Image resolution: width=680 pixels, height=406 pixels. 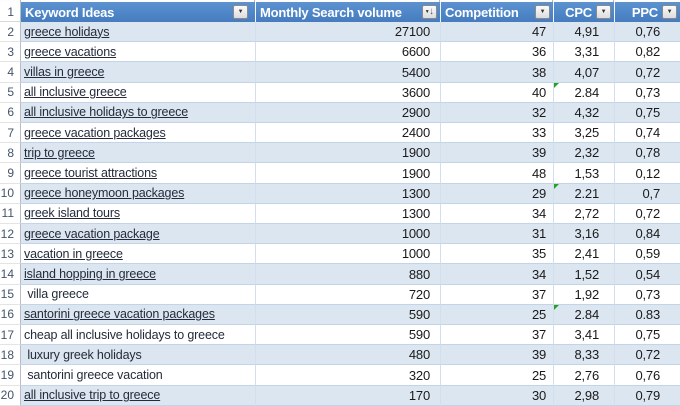 What do you see at coordinates (496, 395) in the screenshot?
I see `competition-cell: 30` at bounding box center [496, 395].